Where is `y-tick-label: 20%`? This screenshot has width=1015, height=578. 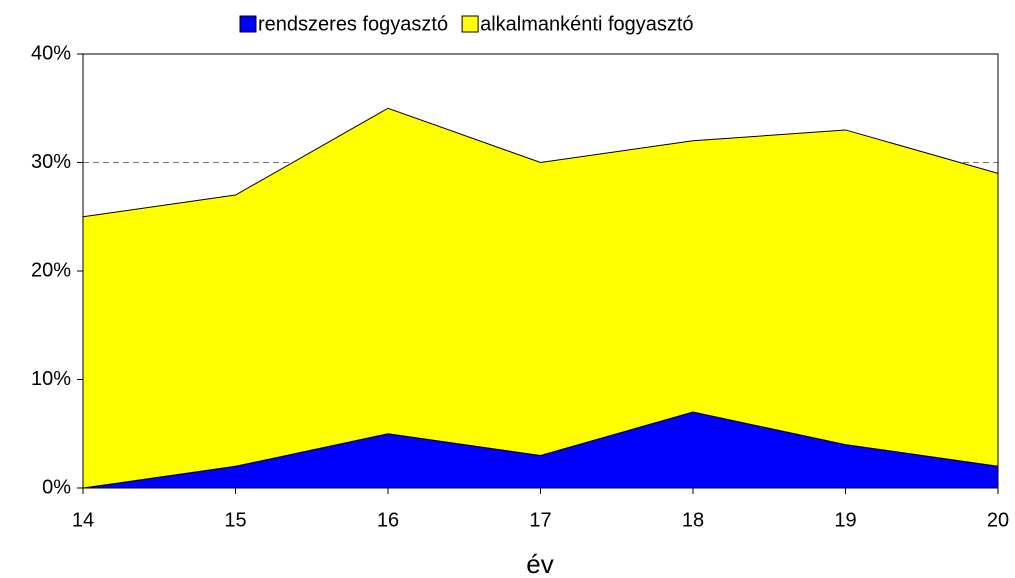 y-tick-label: 20% is located at coordinates (51, 270).